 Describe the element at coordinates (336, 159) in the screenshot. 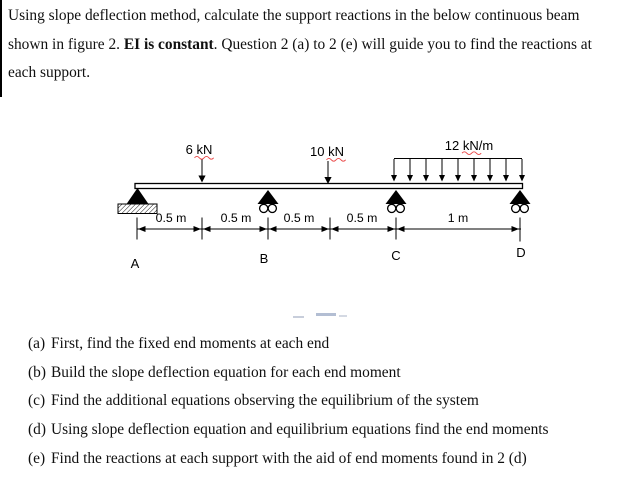

I see `spellcheck-squiggle-10kn` at that location.